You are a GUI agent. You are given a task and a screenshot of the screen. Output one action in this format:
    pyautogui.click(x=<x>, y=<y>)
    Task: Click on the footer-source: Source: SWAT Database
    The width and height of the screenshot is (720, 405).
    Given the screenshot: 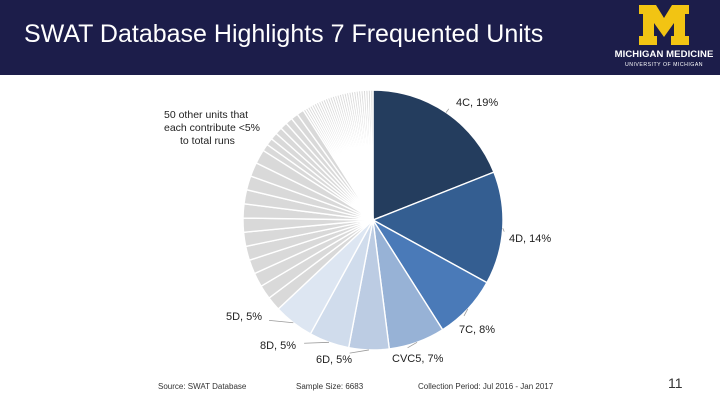 What is the action you would take?
    pyautogui.click(x=202, y=386)
    